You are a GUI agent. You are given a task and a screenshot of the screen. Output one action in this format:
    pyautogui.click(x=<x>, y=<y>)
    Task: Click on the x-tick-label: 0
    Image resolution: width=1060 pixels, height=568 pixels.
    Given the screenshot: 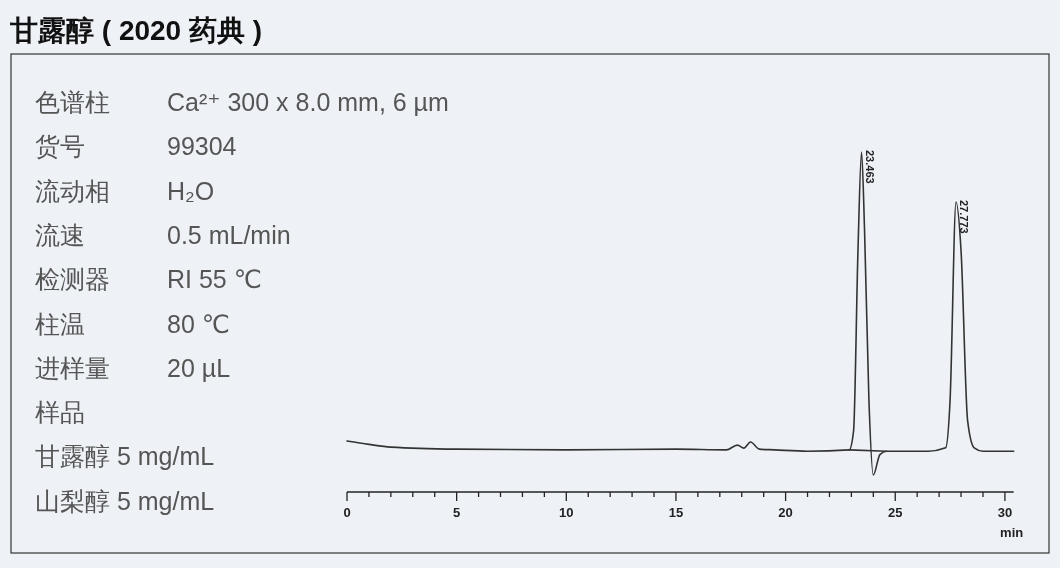 What is the action you would take?
    pyautogui.click(x=347, y=512)
    